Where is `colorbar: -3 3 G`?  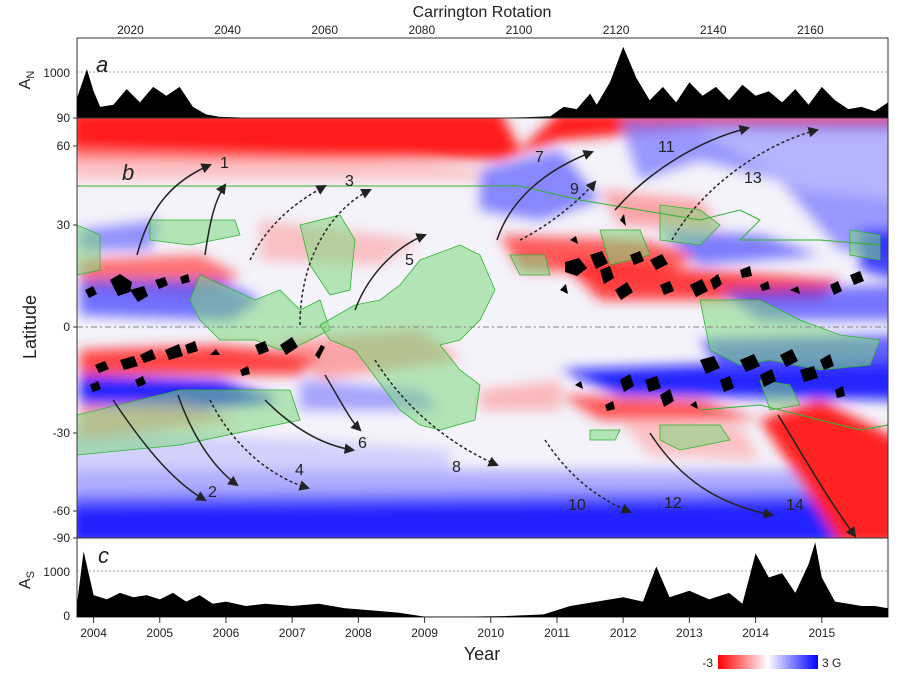 colorbar: -3 3 G is located at coordinates (771, 662).